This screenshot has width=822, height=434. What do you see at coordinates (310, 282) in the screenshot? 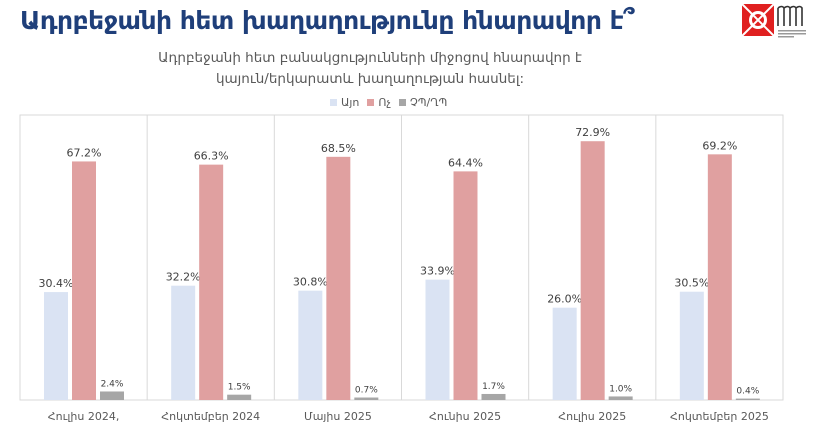
I see `data-label: 30.8%` at bounding box center [310, 282].